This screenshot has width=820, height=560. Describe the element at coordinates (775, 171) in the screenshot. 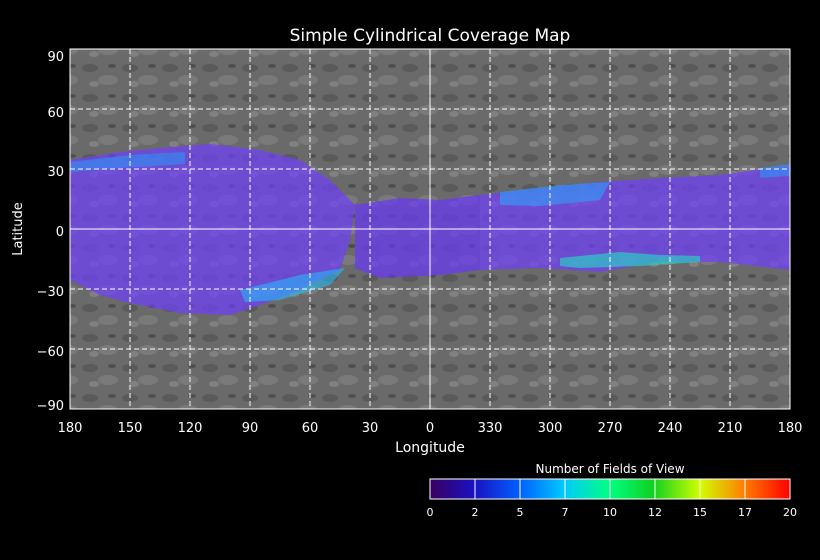

I see `coverage-band-east-north` at that location.